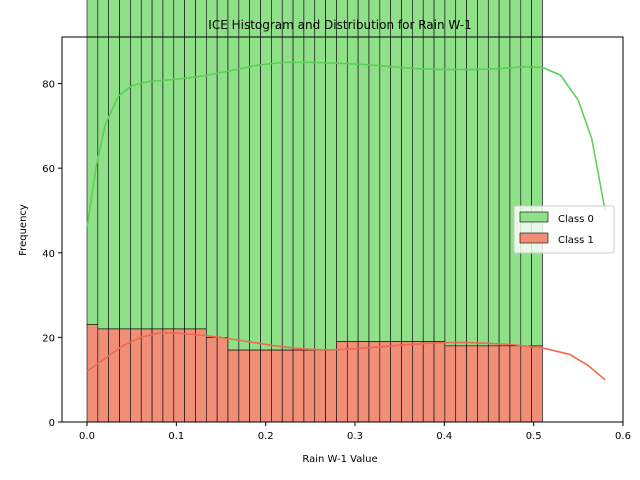  Describe the element at coordinates (444, 436) in the screenshot. I see `x-tick-label: 0.4` at that location.